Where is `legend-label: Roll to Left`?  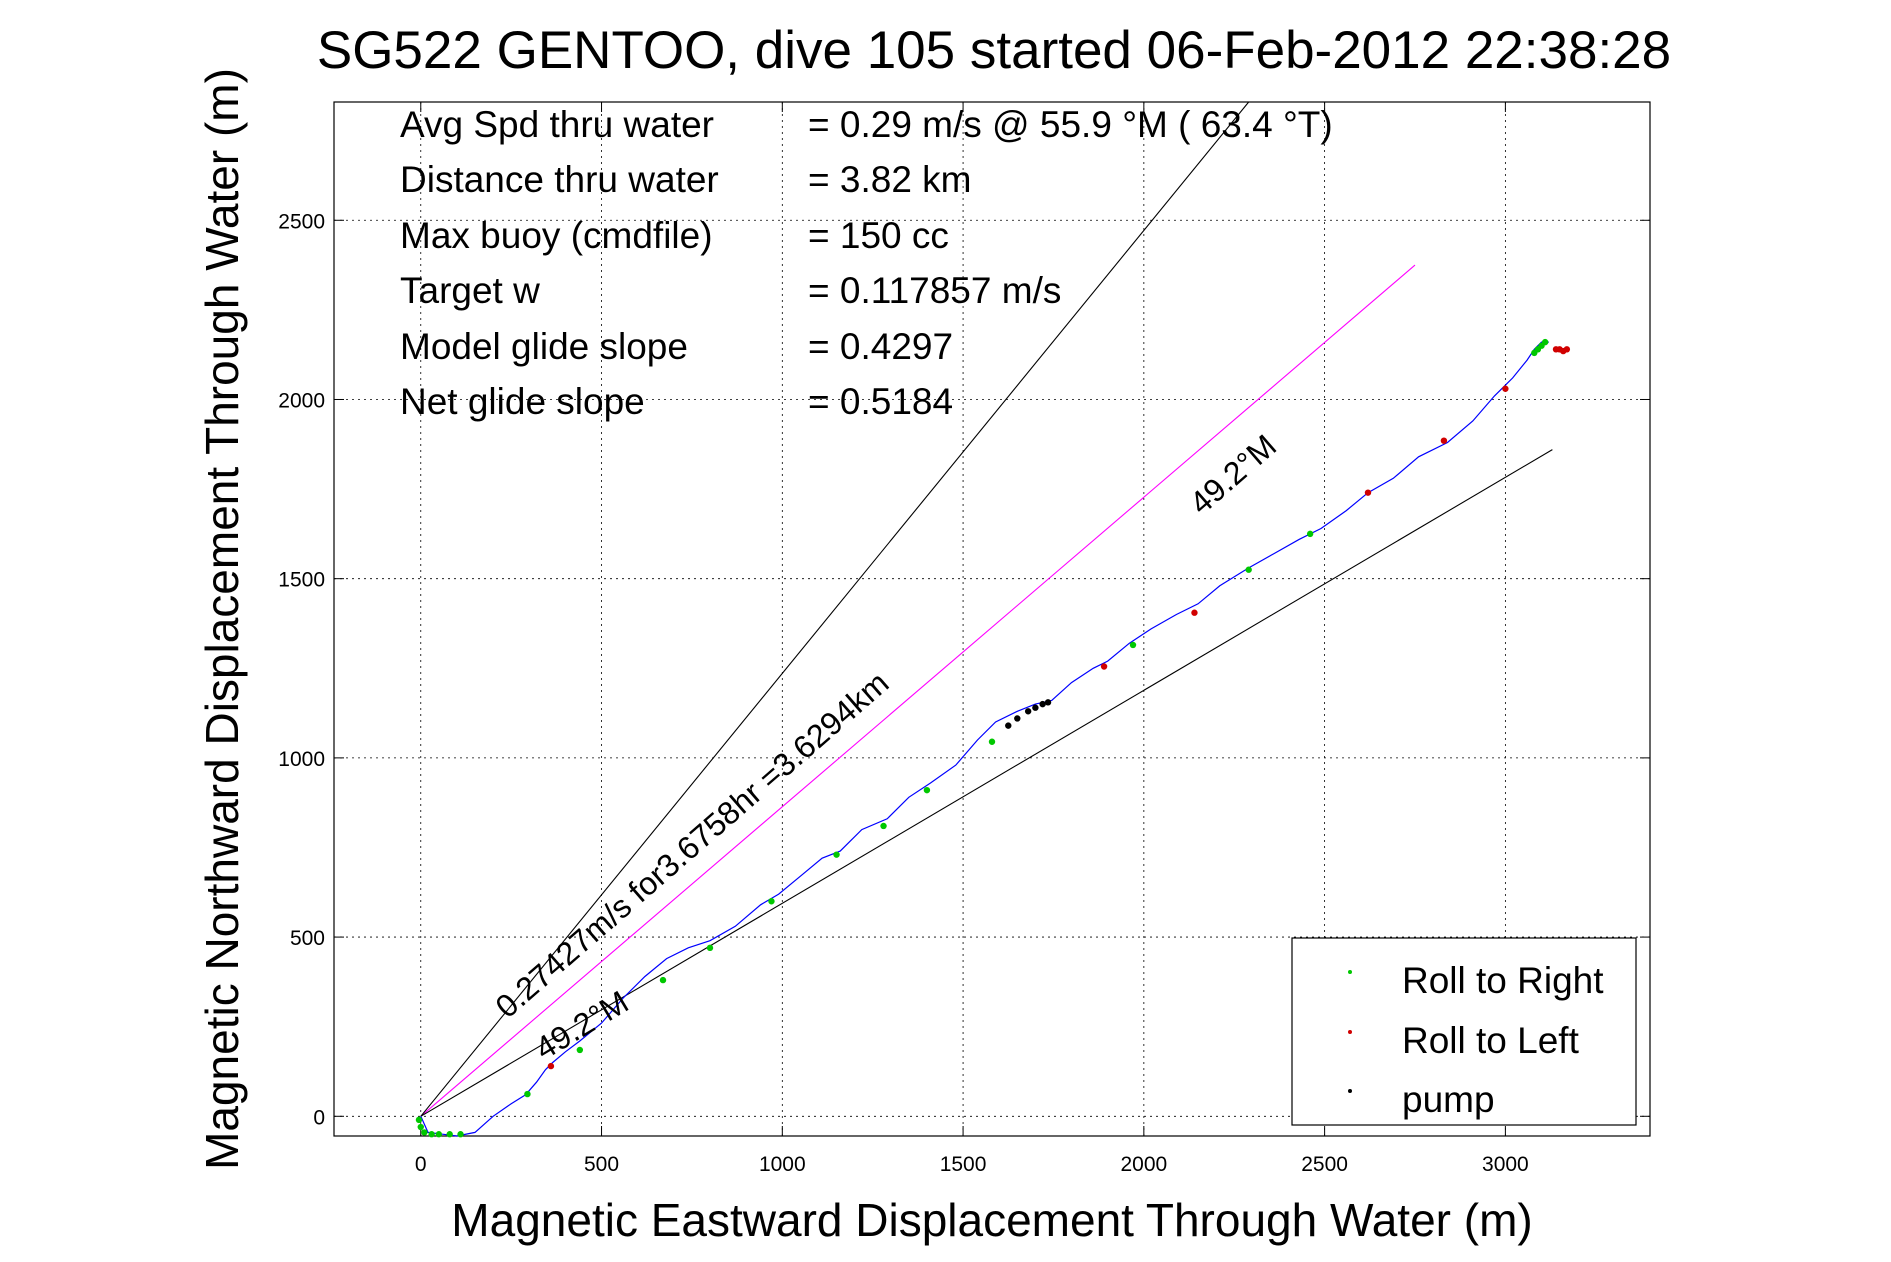 legend-label: Roll to Left is located at coordinates (1491, 1040).